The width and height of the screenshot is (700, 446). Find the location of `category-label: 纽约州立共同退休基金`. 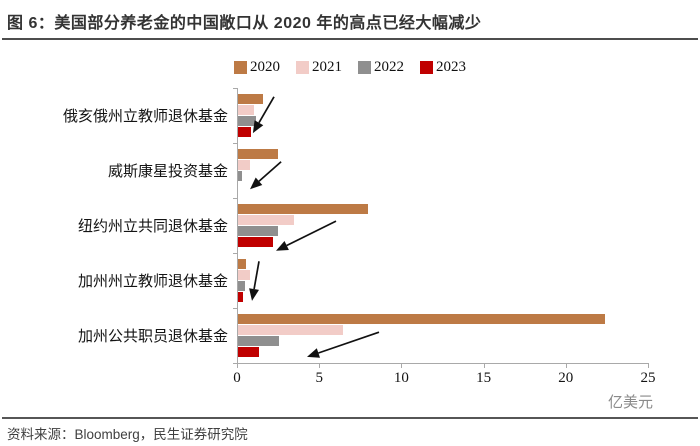

category-label: 纽约州立共同退休基金 is located at coordinates (152, 227).